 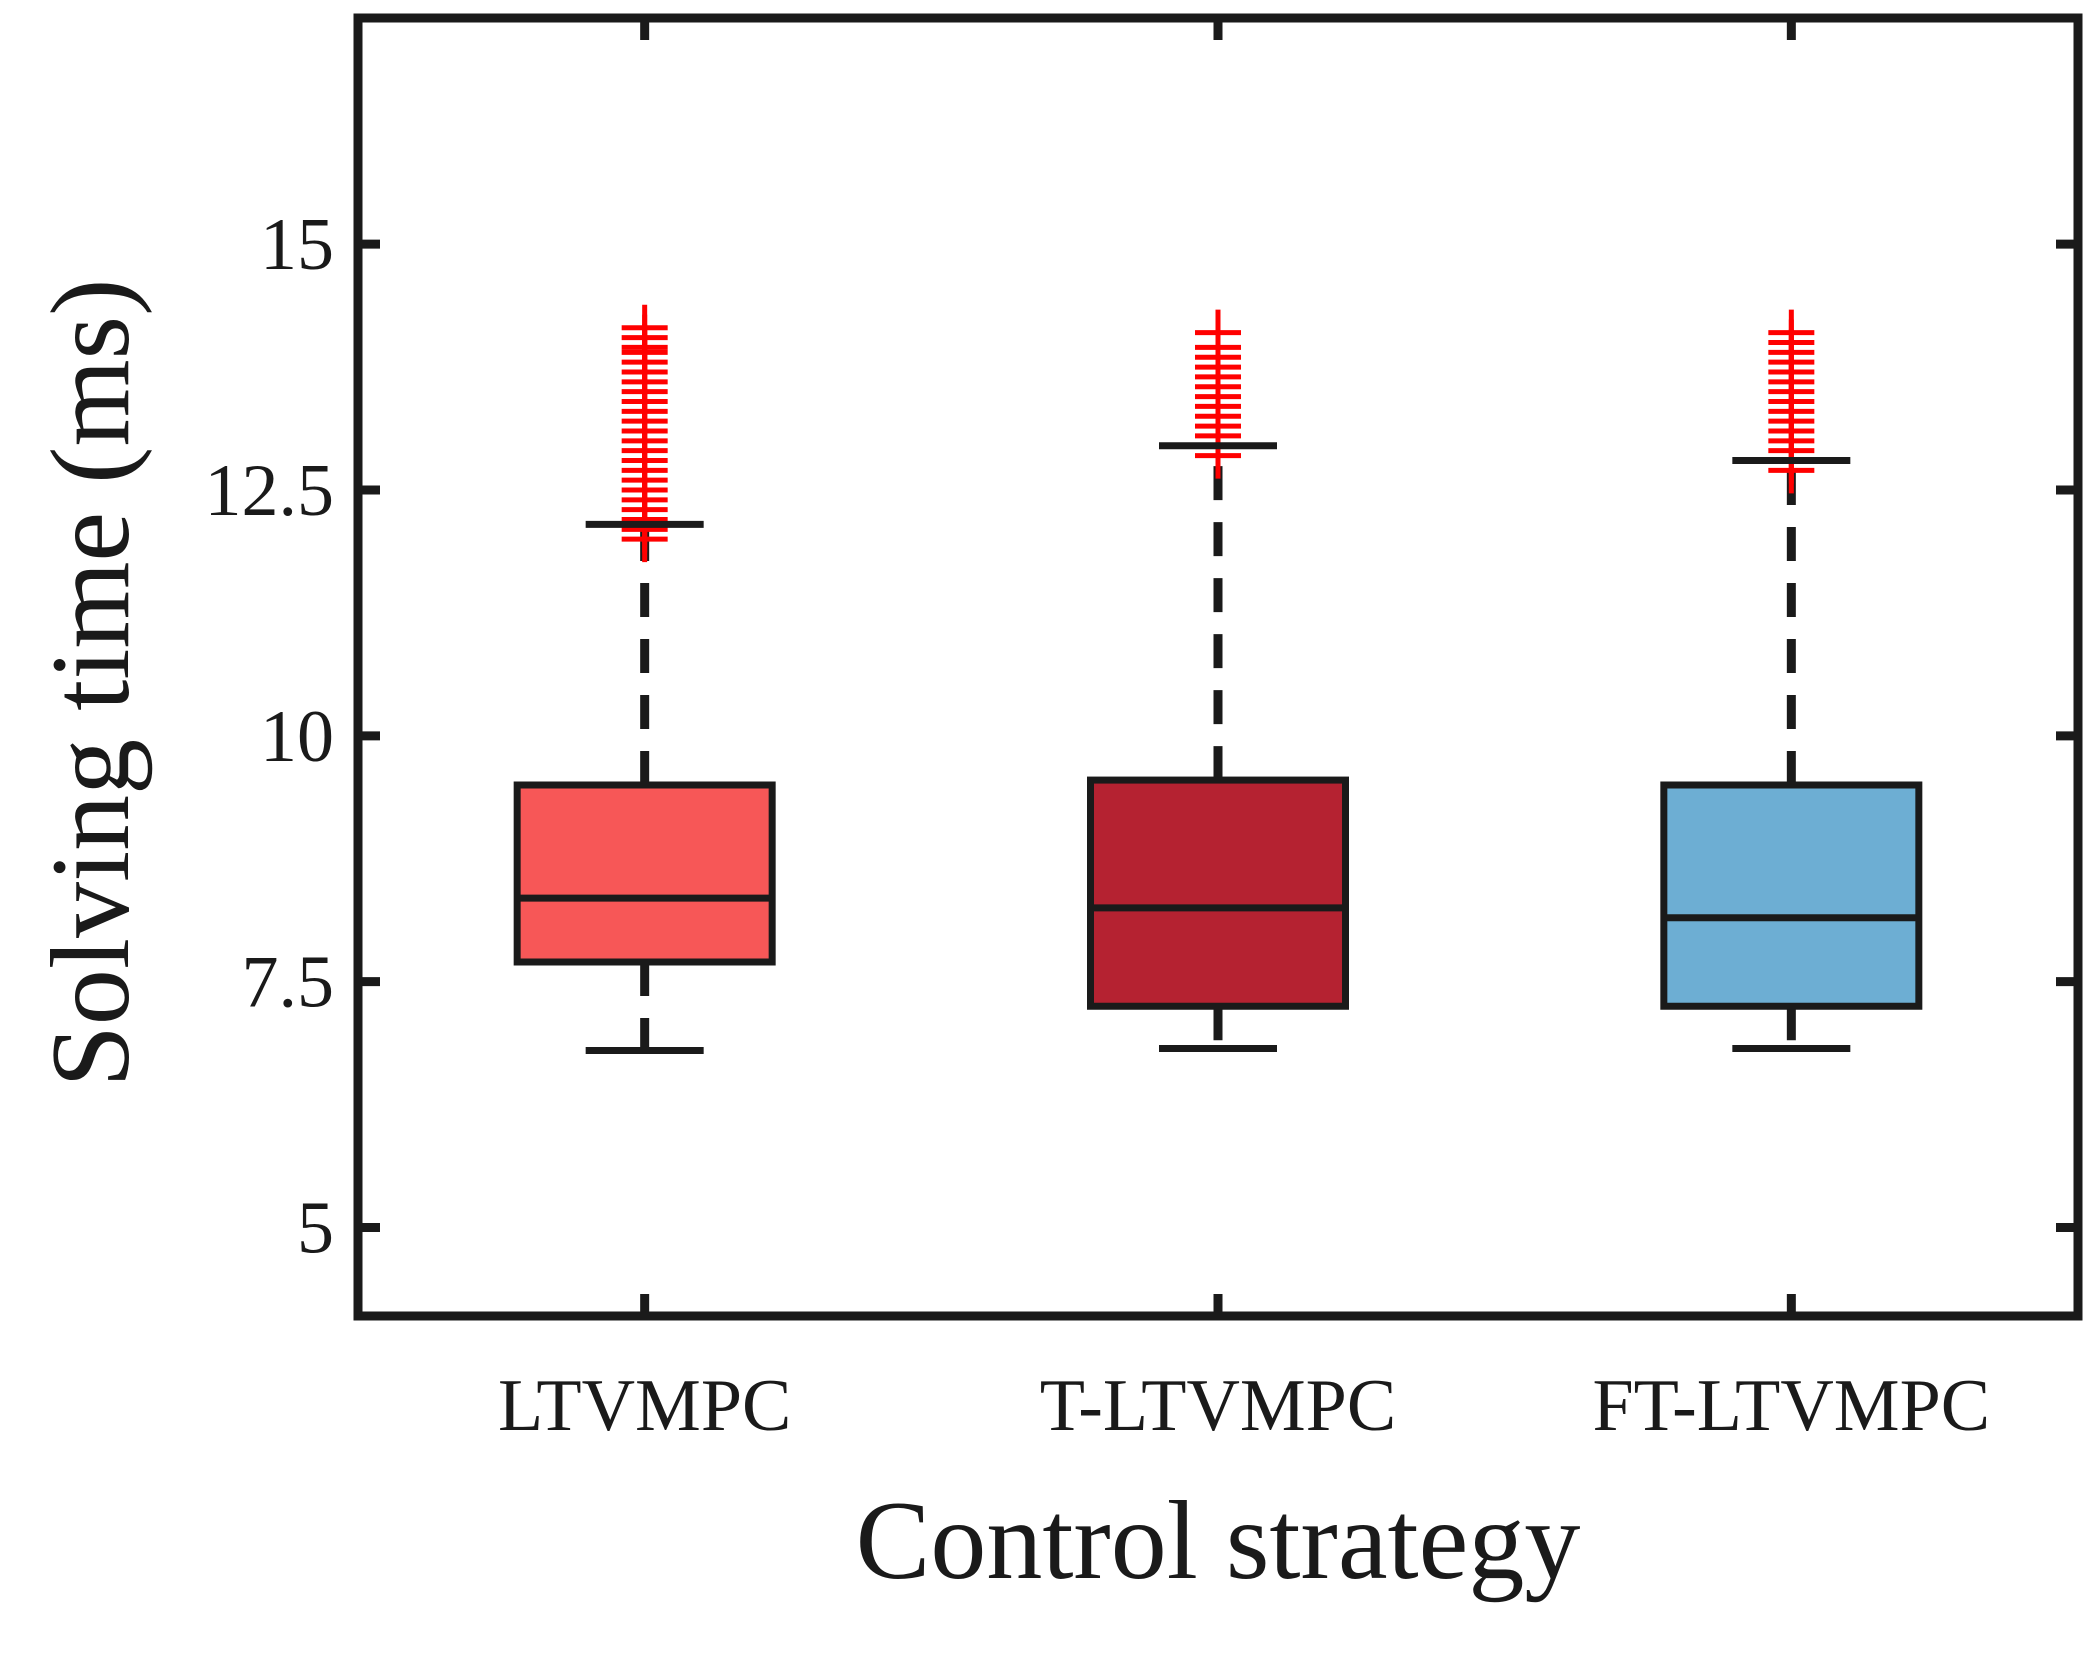 What do you see at coordinates (1218, 1541) in the screenshot?
I see `x-axis-title: Control strategy` at bounding box center [1218, 1541].